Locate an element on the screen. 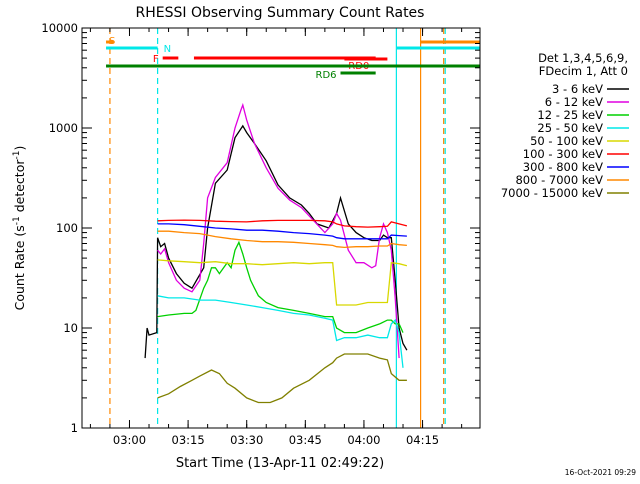  y-axis-label-main: Count Rate (s is located at coordinates (19, 267).